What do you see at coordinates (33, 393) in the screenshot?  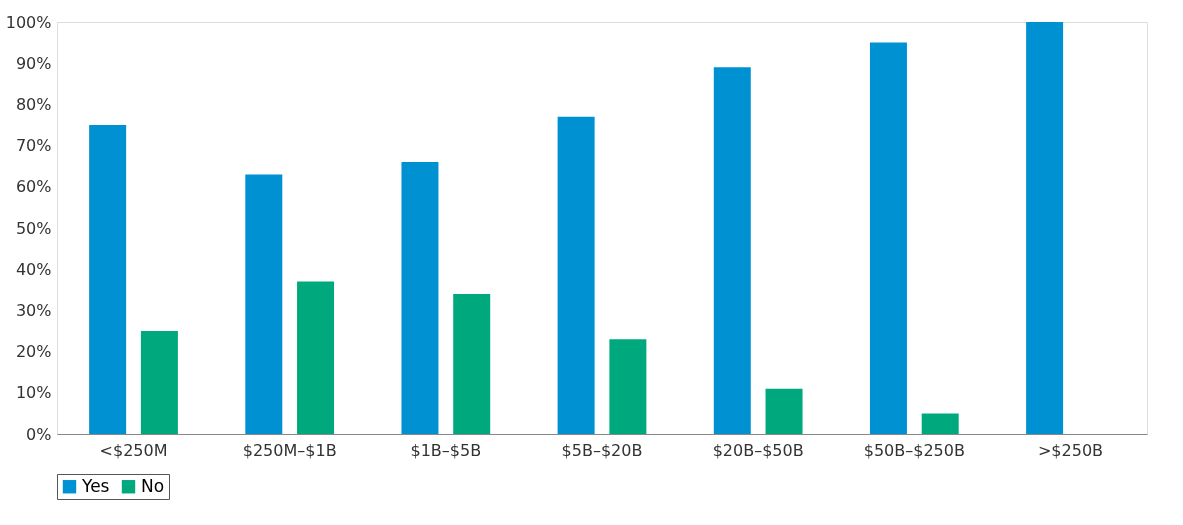 I see `y-tick-label: 10%` at bounding box center [33, 393].